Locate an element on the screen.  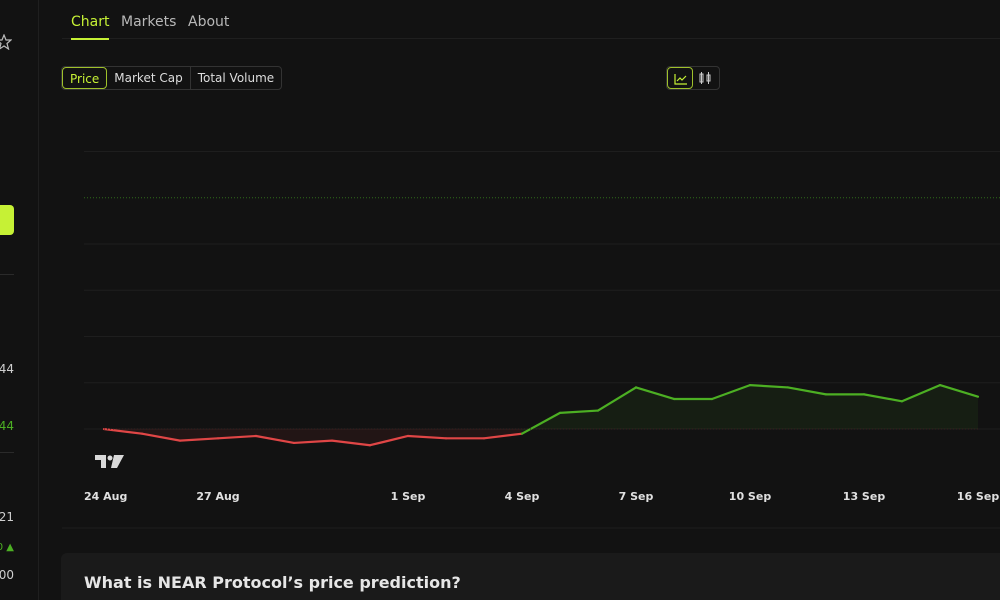
x-tick-label: 10 Sep is located at coordinates (750, 496).